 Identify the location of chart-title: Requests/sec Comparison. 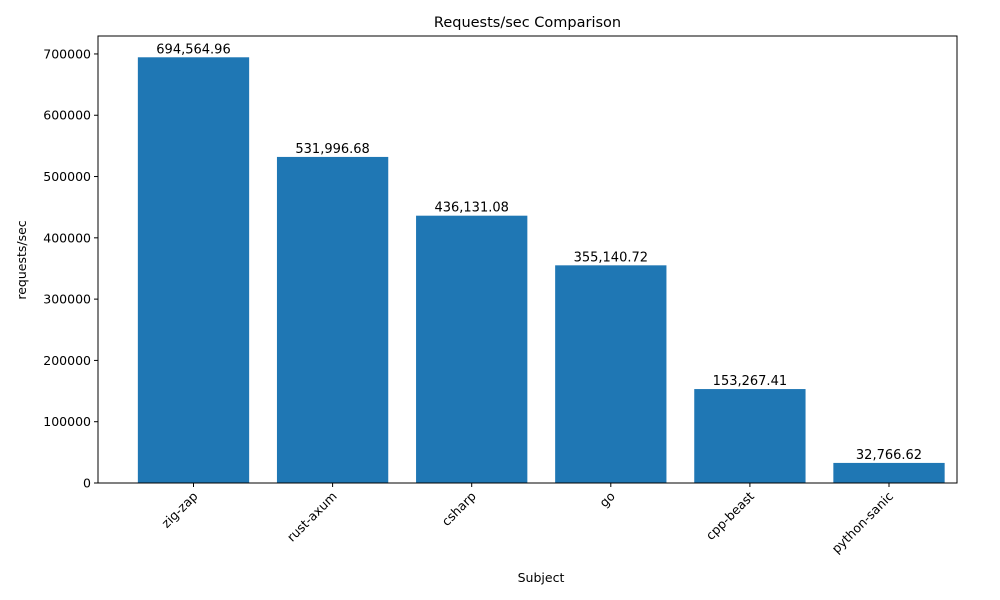
(527, 23).